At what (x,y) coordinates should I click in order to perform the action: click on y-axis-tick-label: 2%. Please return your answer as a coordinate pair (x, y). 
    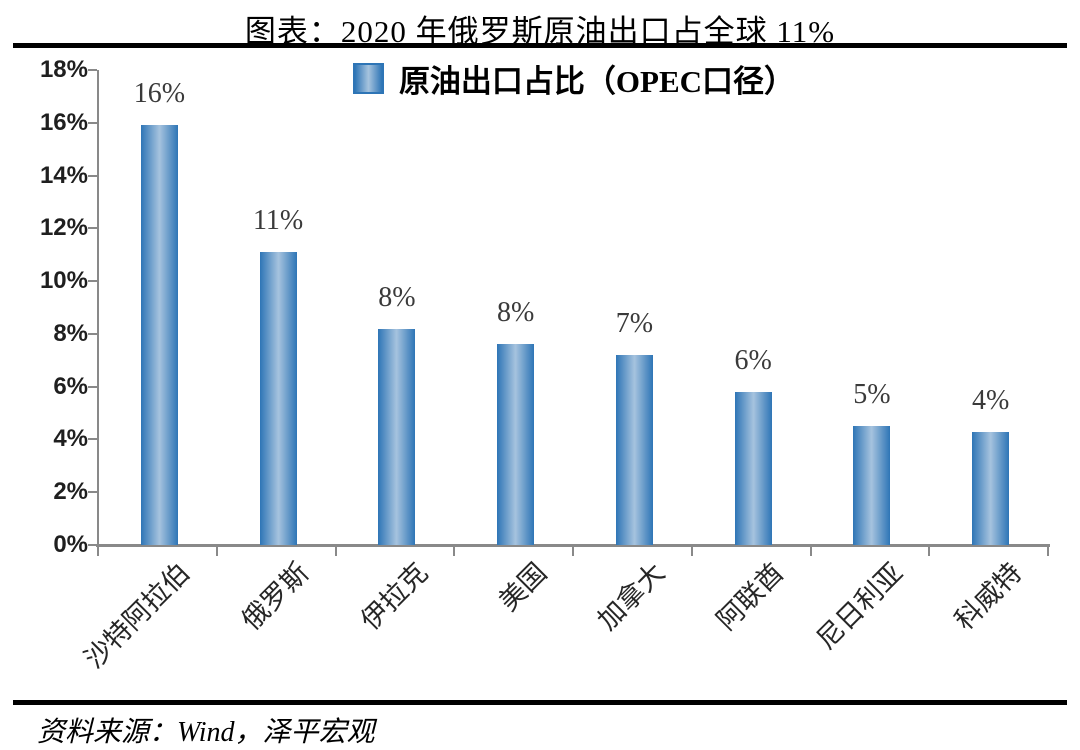
    Looking at the image, I should click on (70, 492).